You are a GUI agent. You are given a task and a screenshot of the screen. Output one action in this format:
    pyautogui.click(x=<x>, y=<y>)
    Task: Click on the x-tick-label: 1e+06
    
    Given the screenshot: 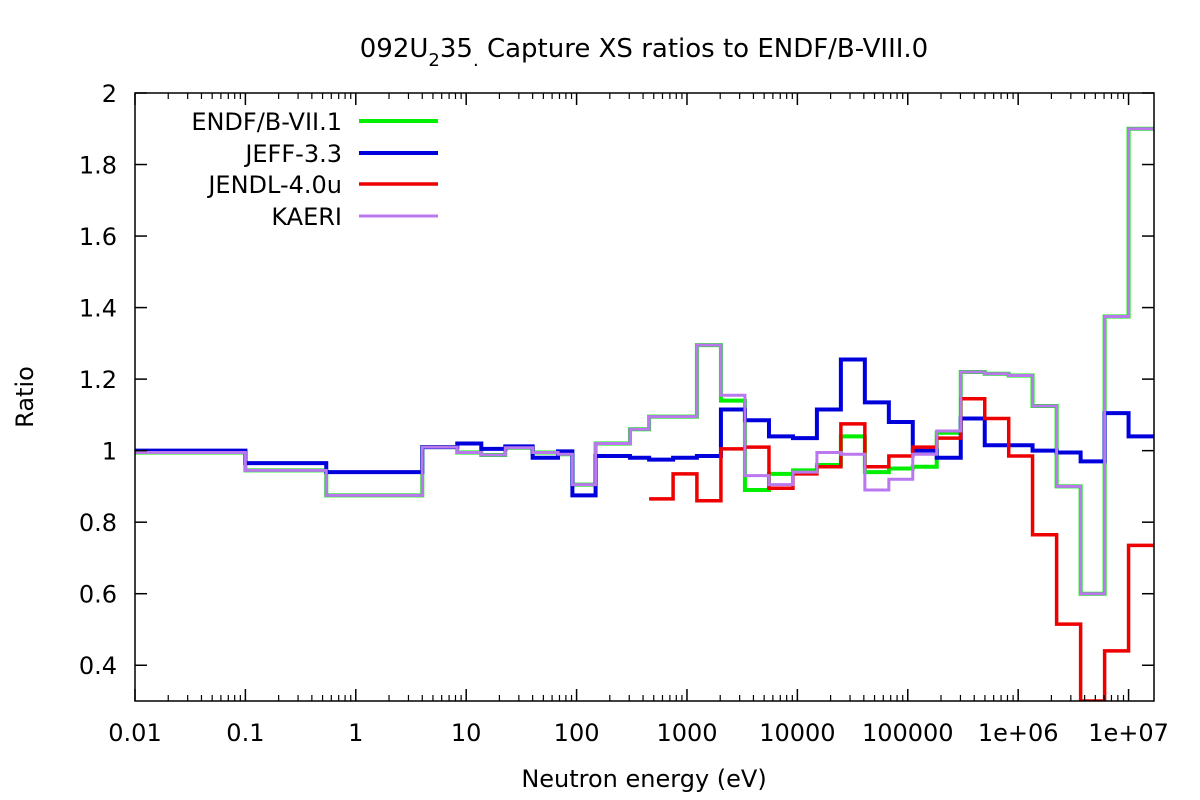 What is the action you would take?
    pyautogui.click(x=1018, y=733)
    